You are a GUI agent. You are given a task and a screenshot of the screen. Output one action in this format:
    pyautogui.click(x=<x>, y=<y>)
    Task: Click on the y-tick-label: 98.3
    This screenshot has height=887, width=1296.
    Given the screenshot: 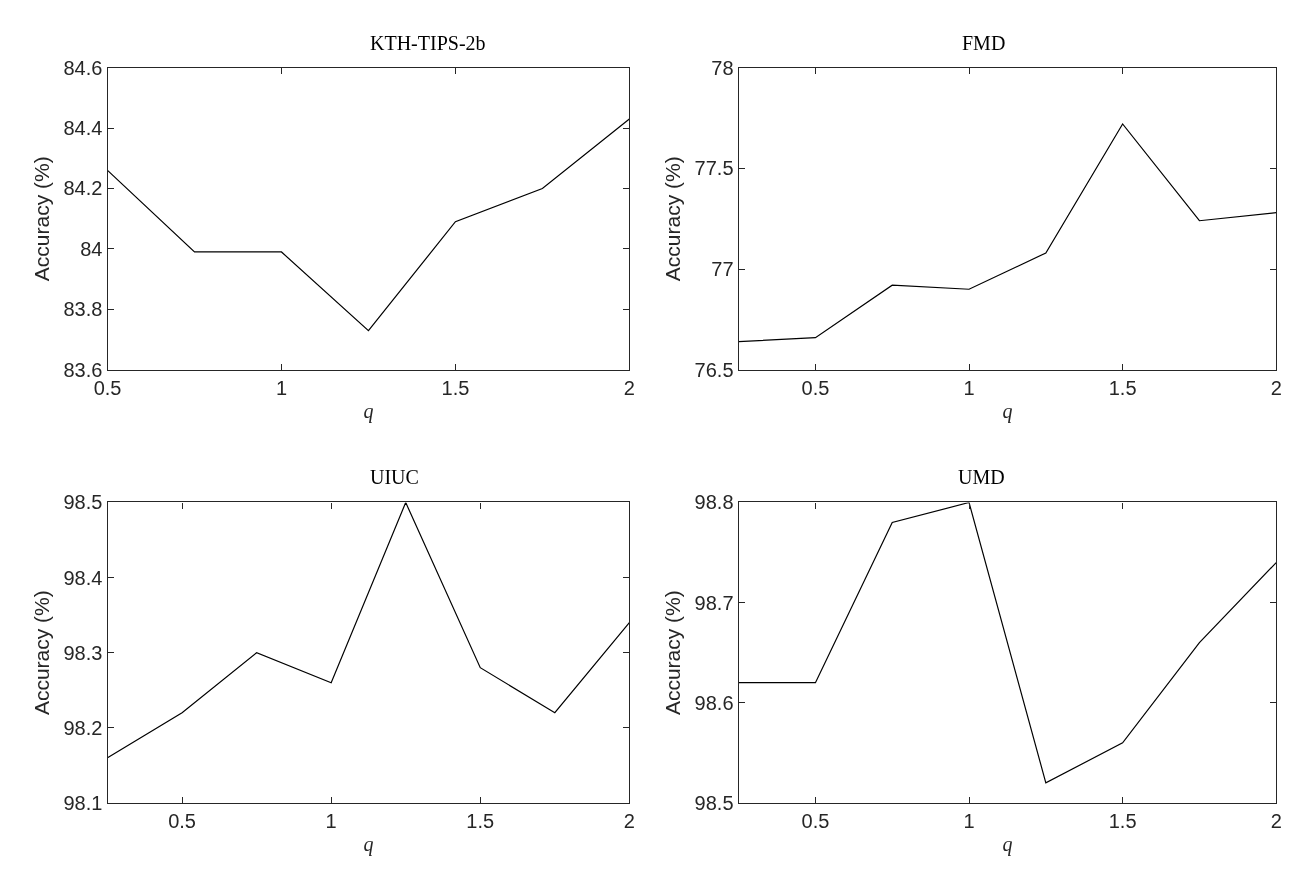 What is the action you would take?
    pyautogui.click(x=83, y=652)
    